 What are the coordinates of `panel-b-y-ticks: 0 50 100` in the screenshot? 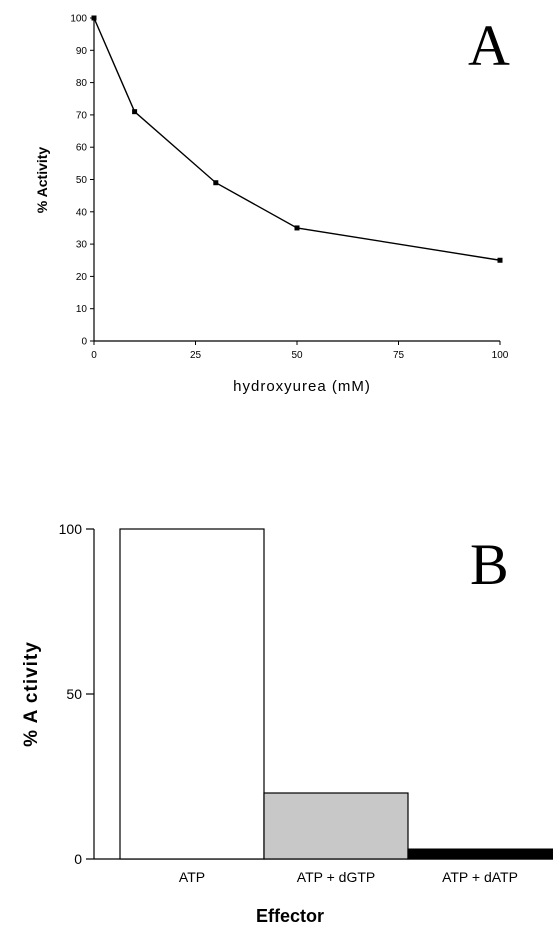 It's located at (76, 694).